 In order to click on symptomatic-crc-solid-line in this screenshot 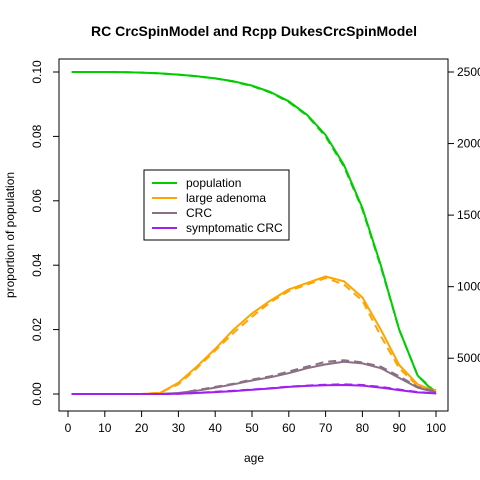, I will do `click(254, 389)`.